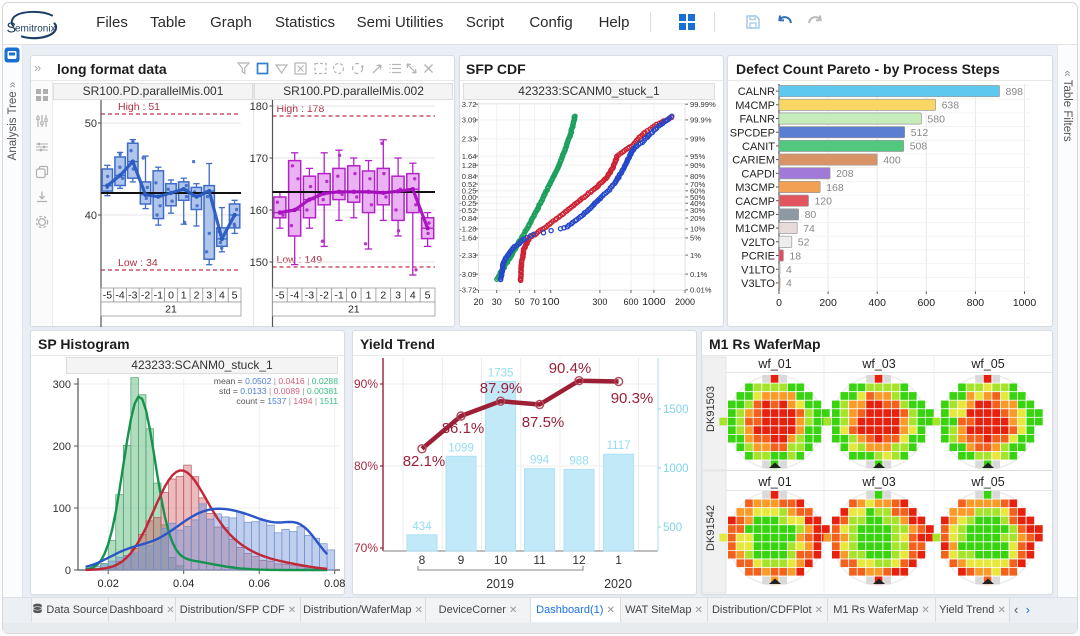 The height and width of the screenshot is (636, 1080). What do you see at coordinates (366, 384) in the screenshot?
I see `svg-text: 90%` at bounding box center [366, 384].